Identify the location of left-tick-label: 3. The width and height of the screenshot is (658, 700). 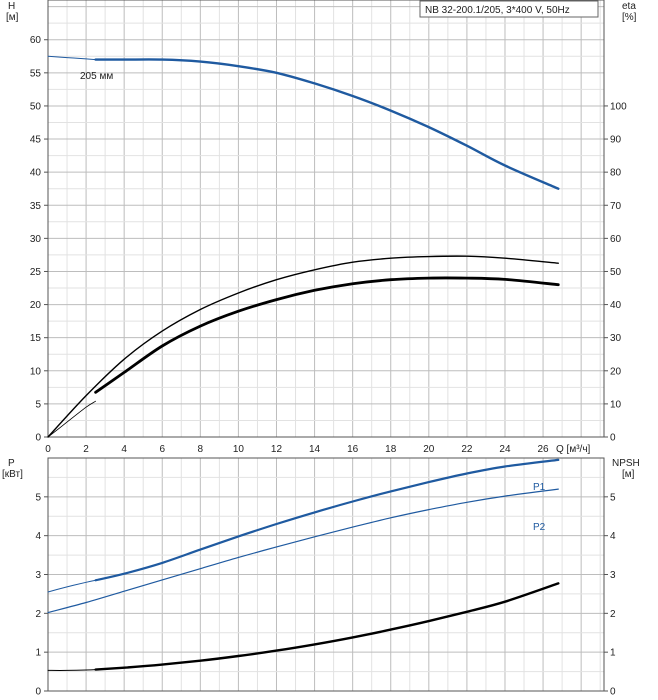
(38, 575).